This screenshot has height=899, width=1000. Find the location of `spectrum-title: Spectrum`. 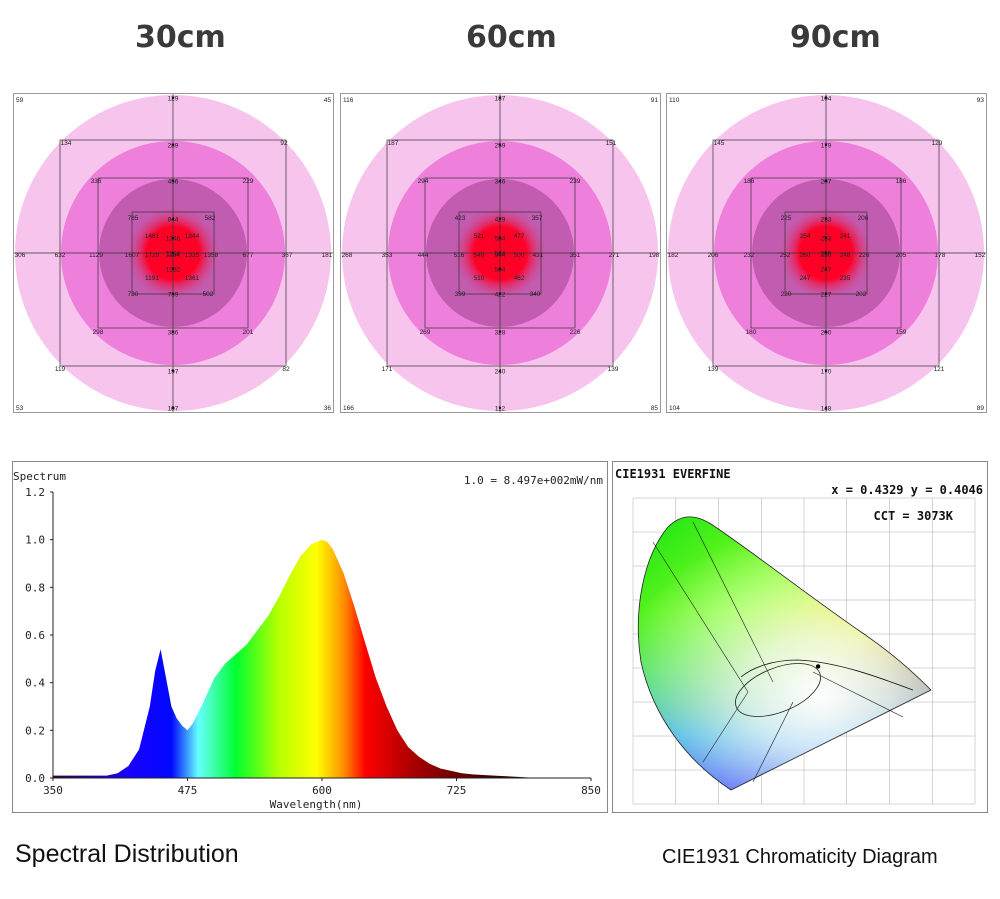

spectrum-title: Spectrum is located at coordinates (39, 476).